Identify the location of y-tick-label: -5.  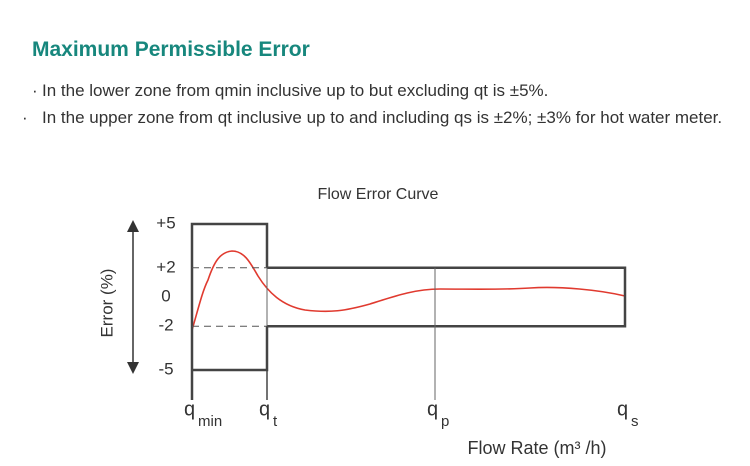
(165, 368).